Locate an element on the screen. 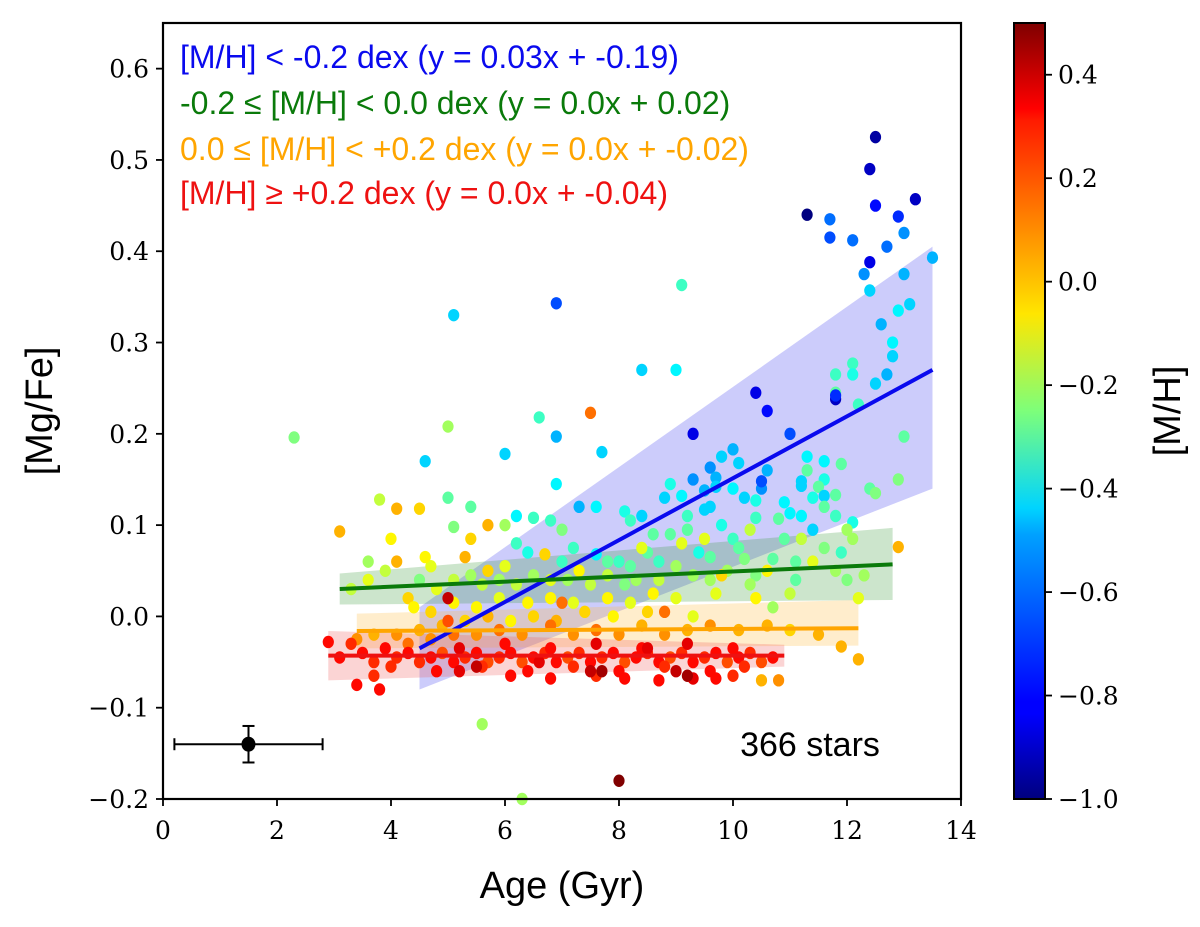 The image size is (1200, 927). colorbar-tick-label: −0.2 is located at coordinates (1088, 385).